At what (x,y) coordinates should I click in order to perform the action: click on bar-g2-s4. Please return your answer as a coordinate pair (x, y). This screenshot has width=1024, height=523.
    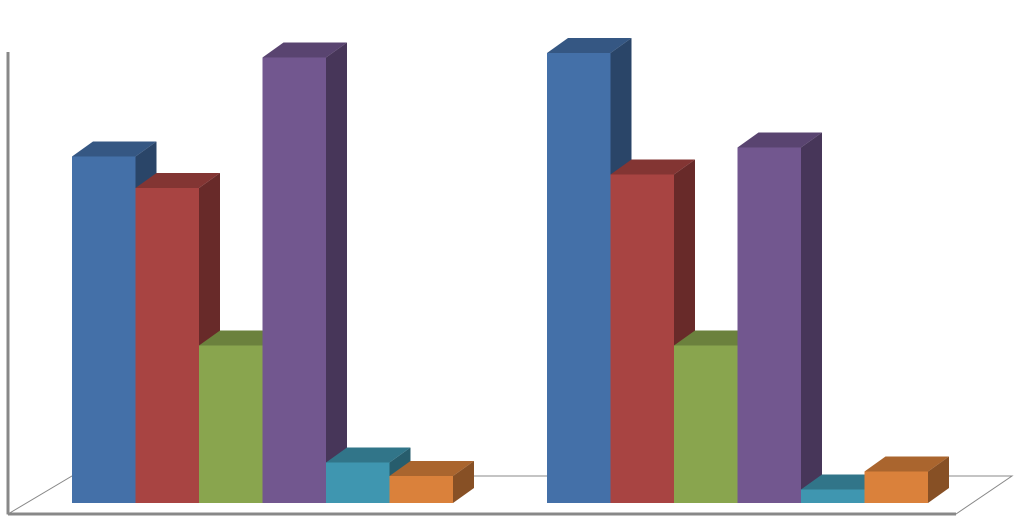
    Looking at the image, I should click on (779, 317).